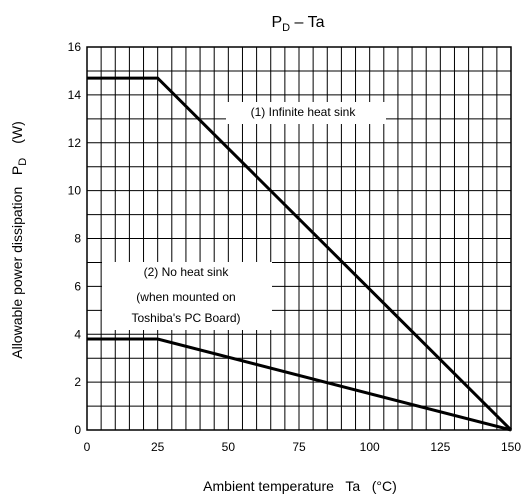 The width and height of the screenshot is (528, 500). Describe the element at coordinates (299, 447) in the screenshot. I see `x-tick-label: 75` at that location.